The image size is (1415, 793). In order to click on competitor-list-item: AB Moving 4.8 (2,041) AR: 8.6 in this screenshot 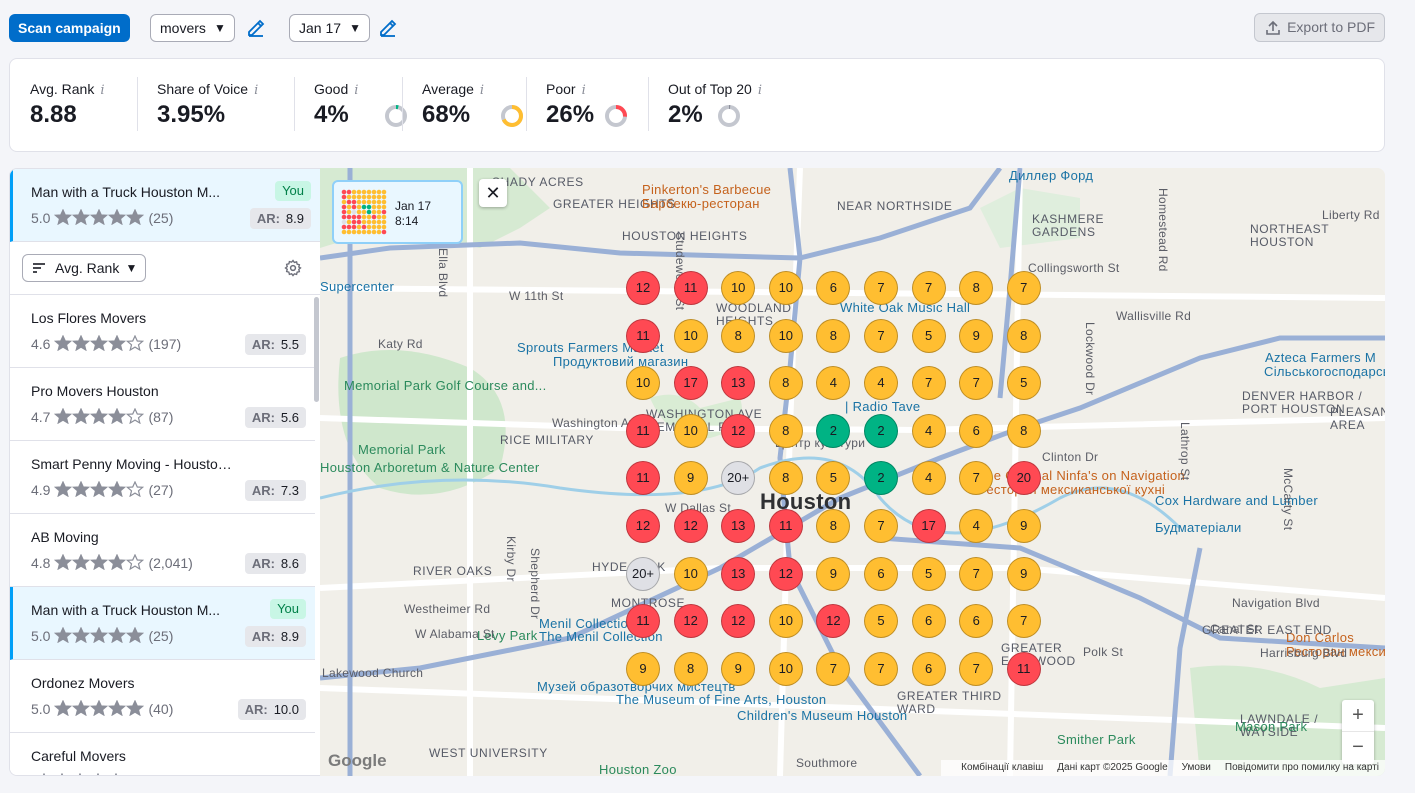, I will do `click(162, 550)`.